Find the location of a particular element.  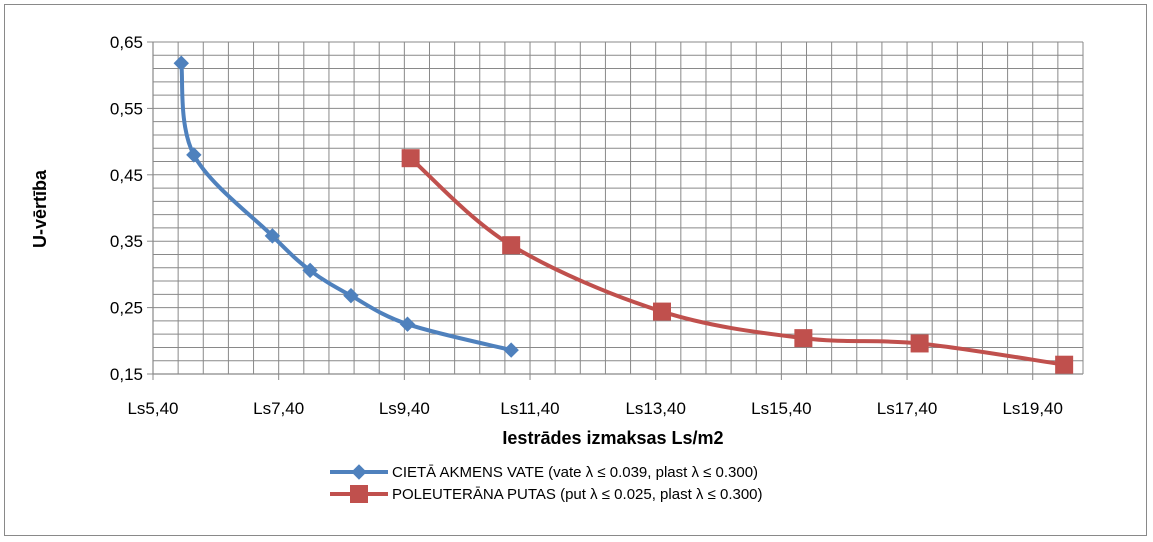

y-tick-label: 0,15 is located at coordinates (126, 374).